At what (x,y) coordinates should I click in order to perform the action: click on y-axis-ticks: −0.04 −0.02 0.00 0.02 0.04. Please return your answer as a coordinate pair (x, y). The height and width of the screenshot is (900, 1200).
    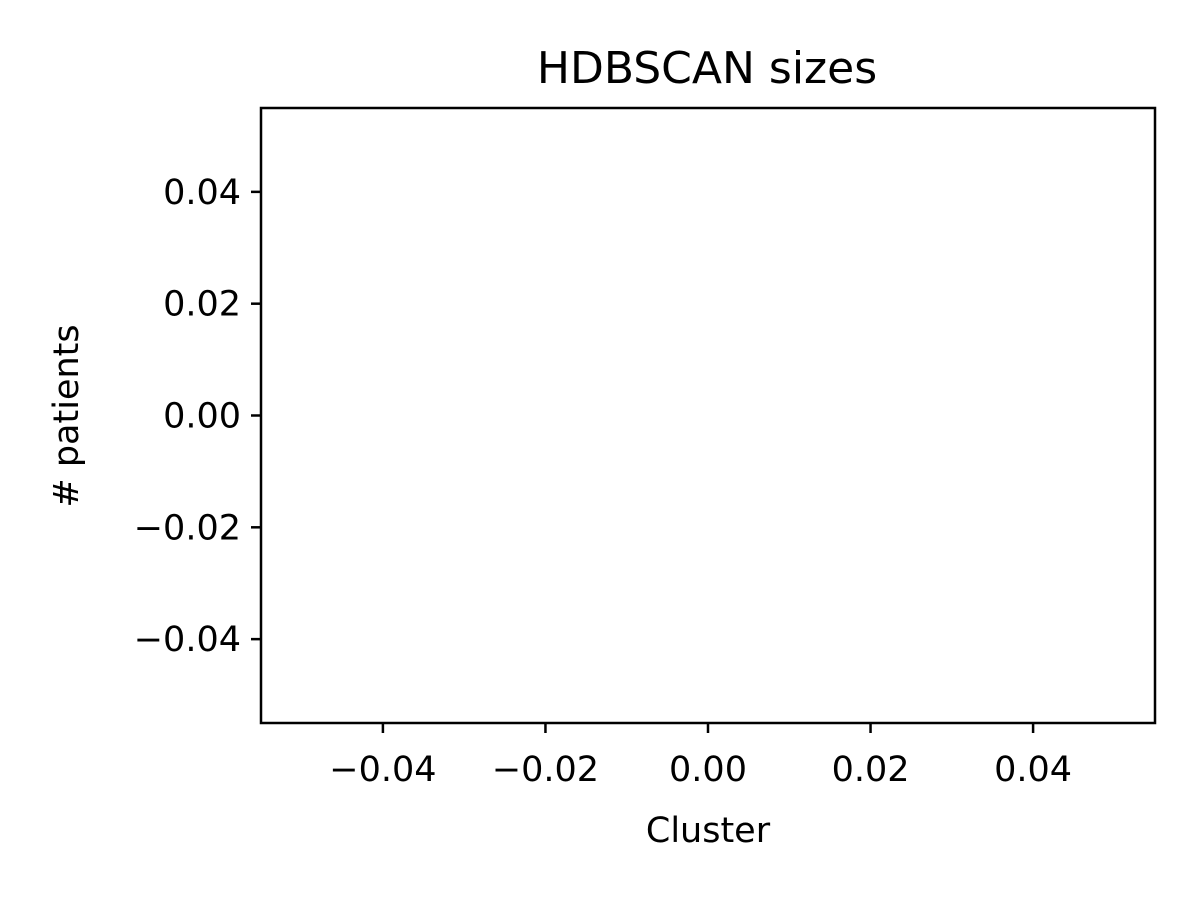
    Looking at the image, I should click on (197, 416).